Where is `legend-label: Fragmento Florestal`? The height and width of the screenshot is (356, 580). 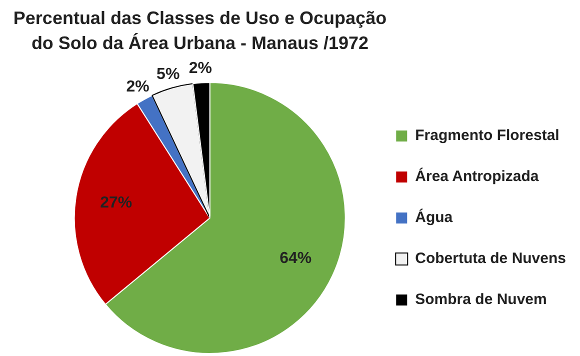 legend-label: Fragmento Florestal is located at coordinates (487, 135).